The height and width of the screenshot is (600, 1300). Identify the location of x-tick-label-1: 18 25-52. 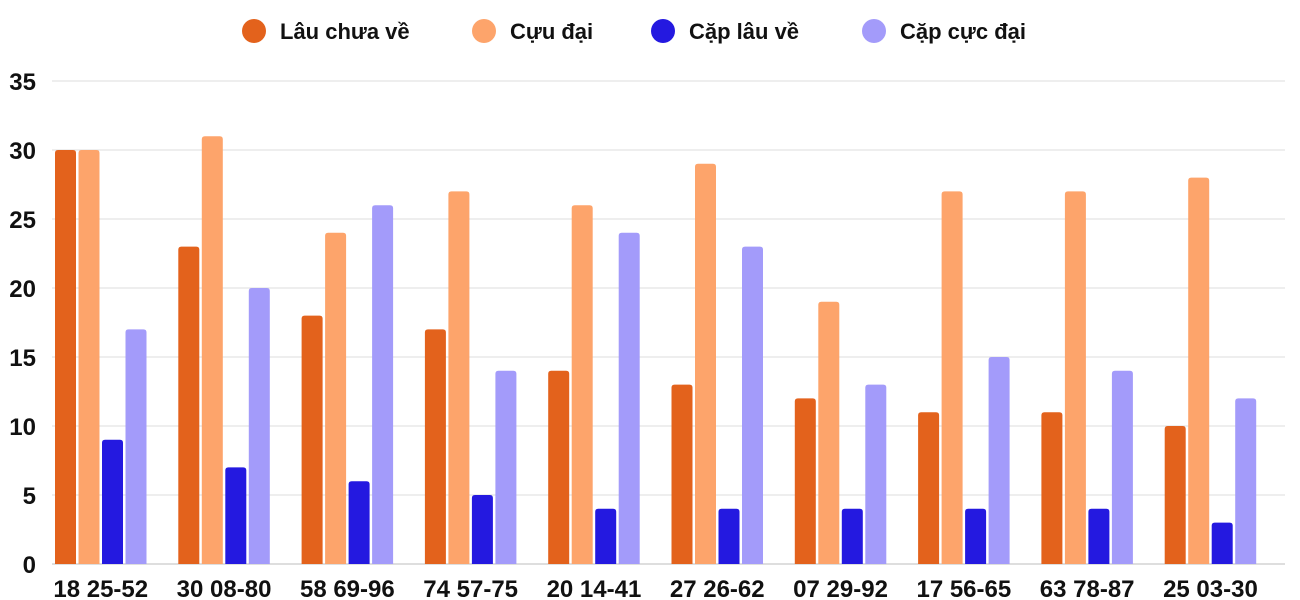
(100, 588).